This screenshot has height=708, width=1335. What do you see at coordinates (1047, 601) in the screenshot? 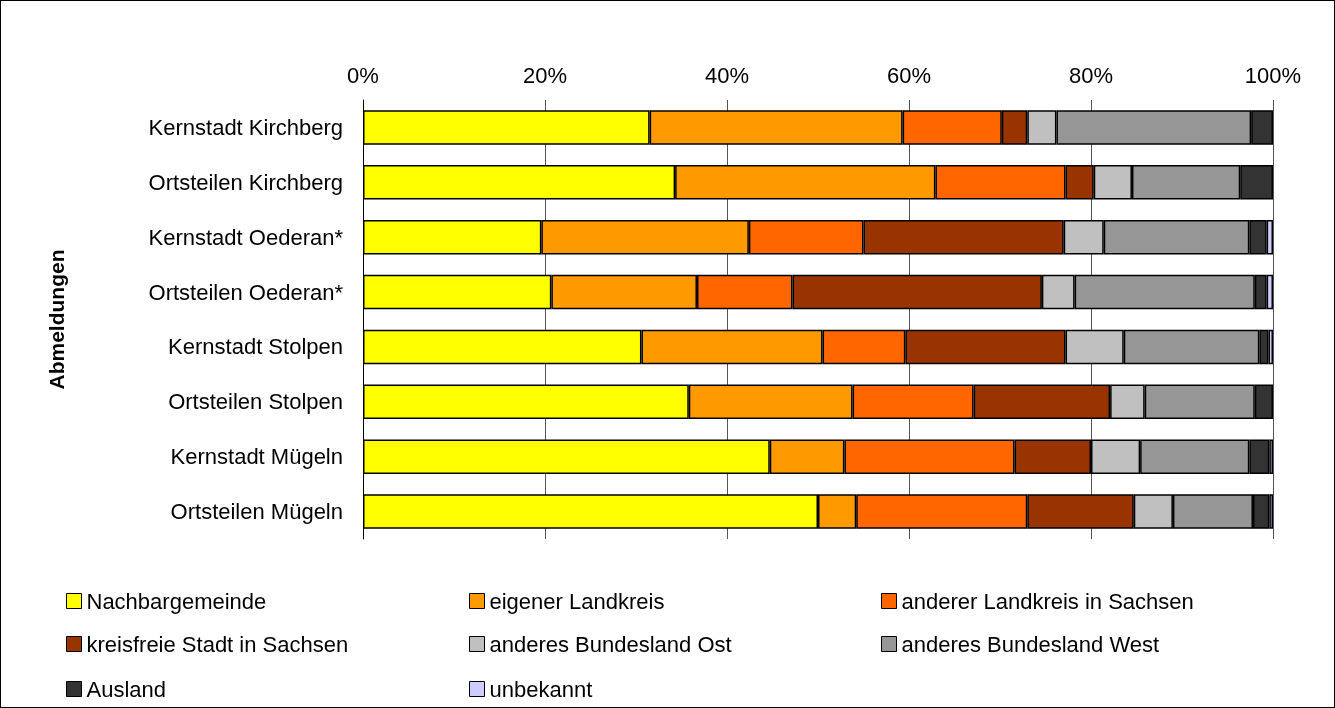
I see `legend-label: anderer Landkreis in Sachsen` at bounding box center [1047, 601].